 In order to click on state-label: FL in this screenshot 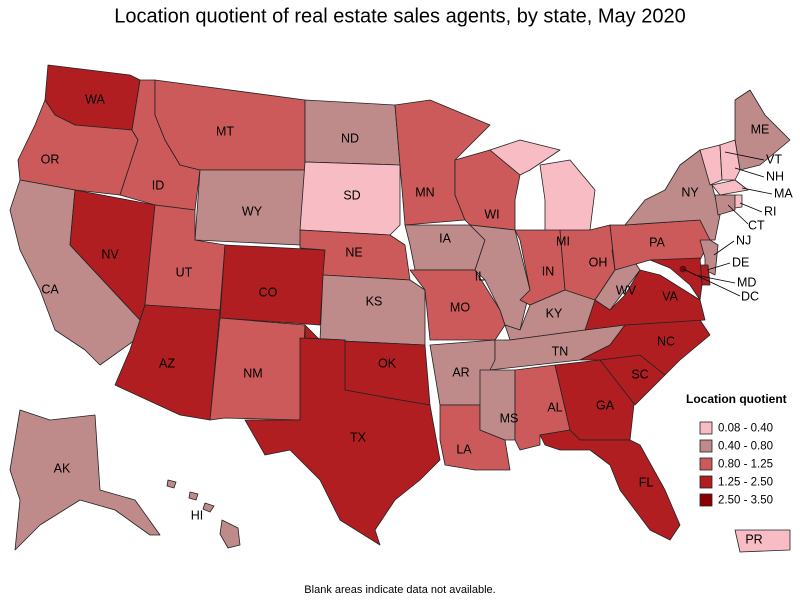, I will do `click(646, 482)`.